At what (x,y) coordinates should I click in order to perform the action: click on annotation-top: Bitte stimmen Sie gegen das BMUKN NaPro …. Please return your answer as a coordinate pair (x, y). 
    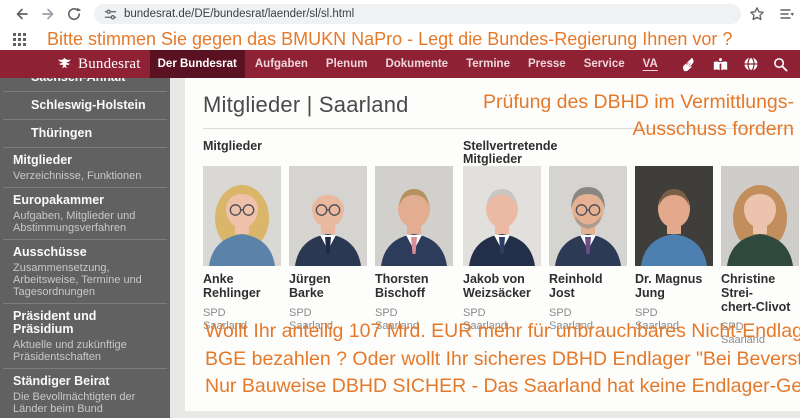
    Looking at the image, I should click on (390, 39).